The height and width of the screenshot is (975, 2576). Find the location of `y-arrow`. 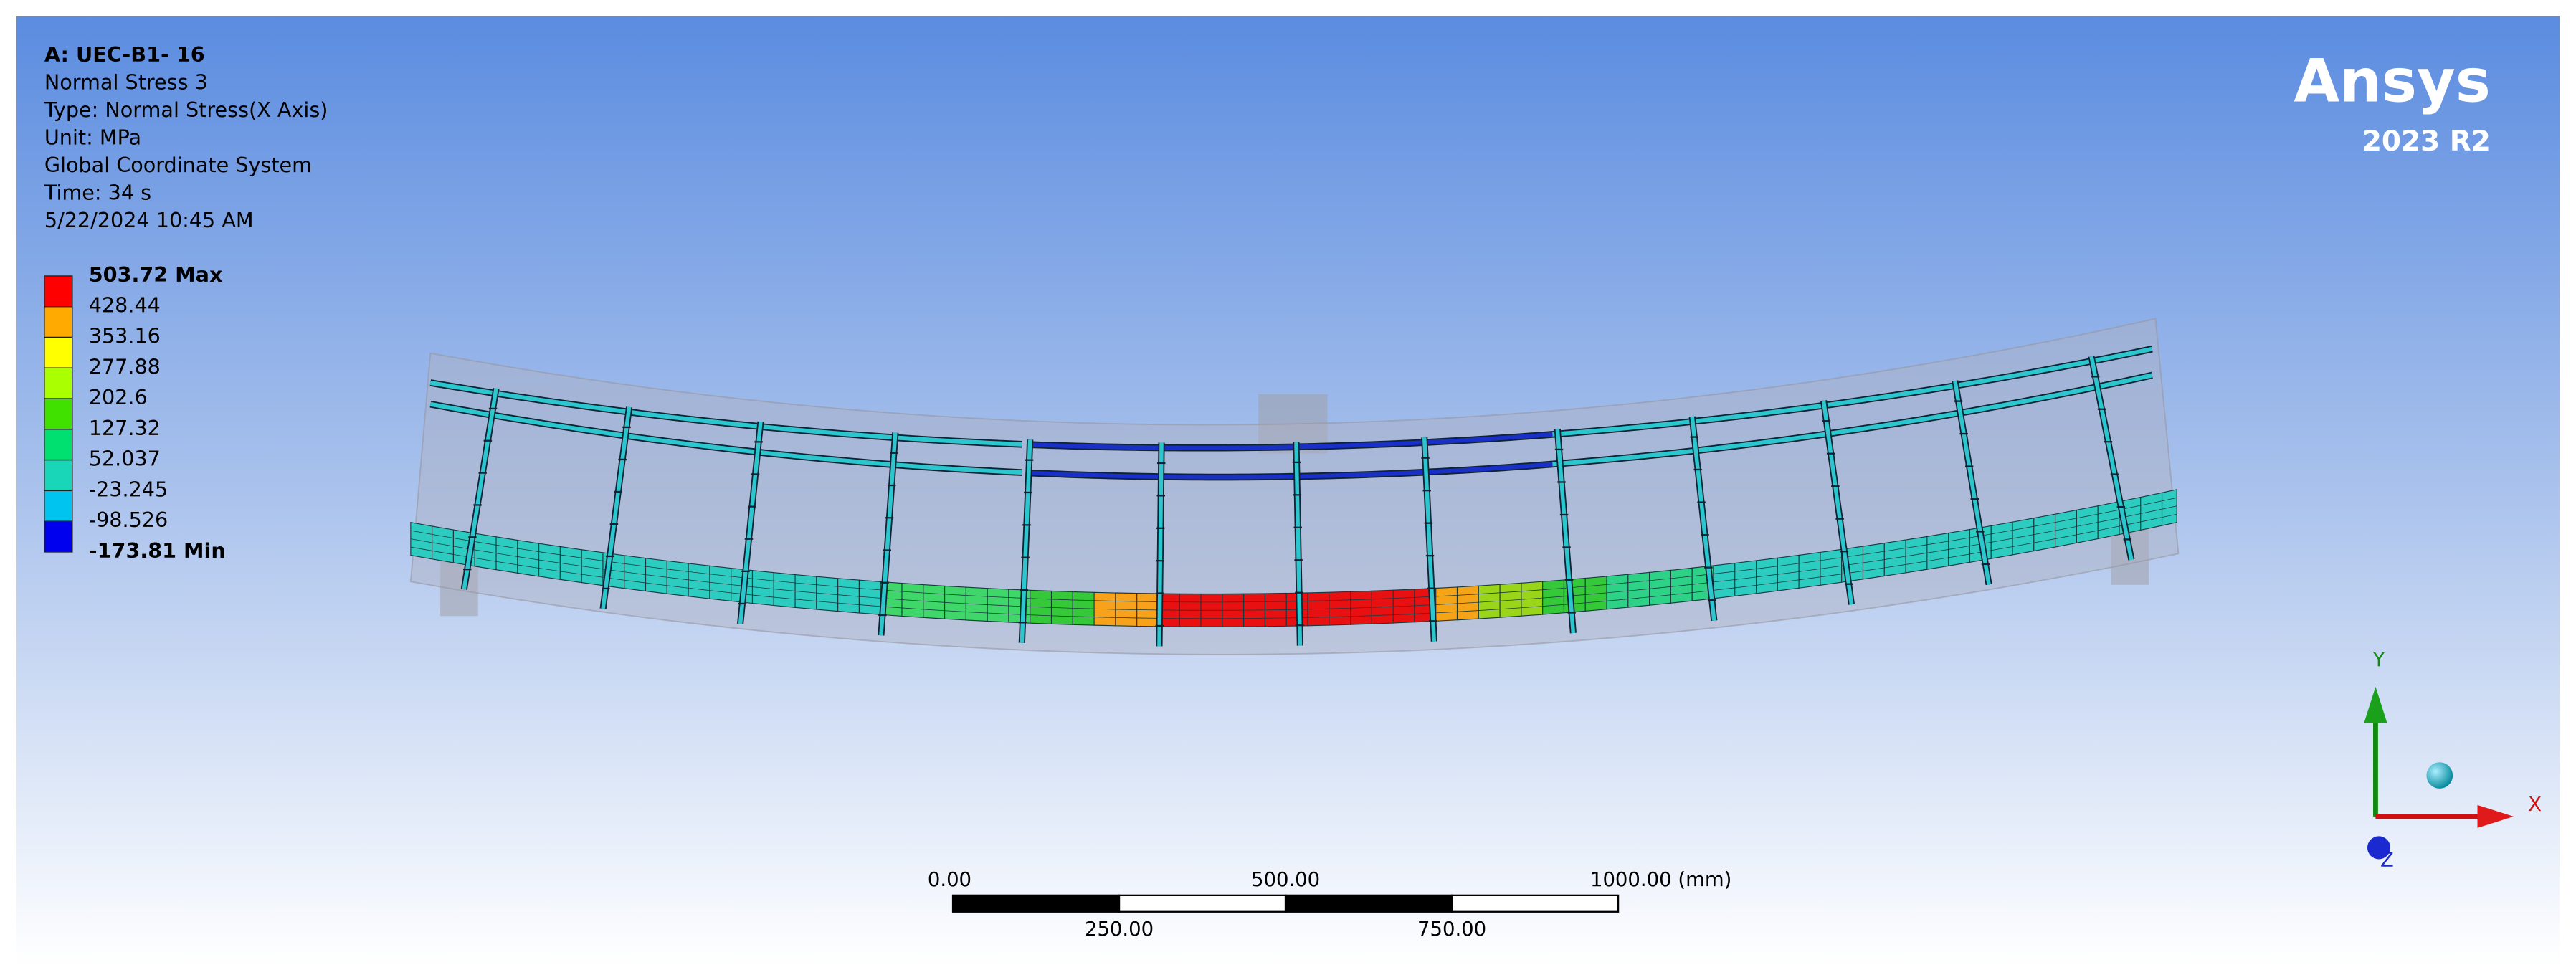

y-arrow is located at coordinates (2375, 704).